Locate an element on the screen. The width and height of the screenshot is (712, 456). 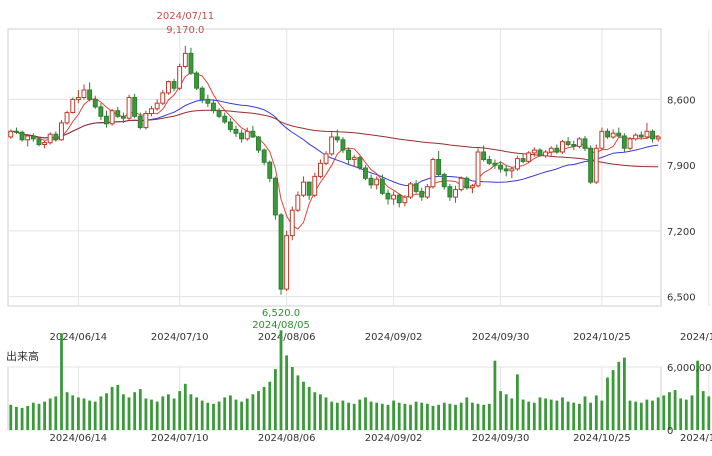
price-tick-label: 7,200 is located at coordinates (681, 232).